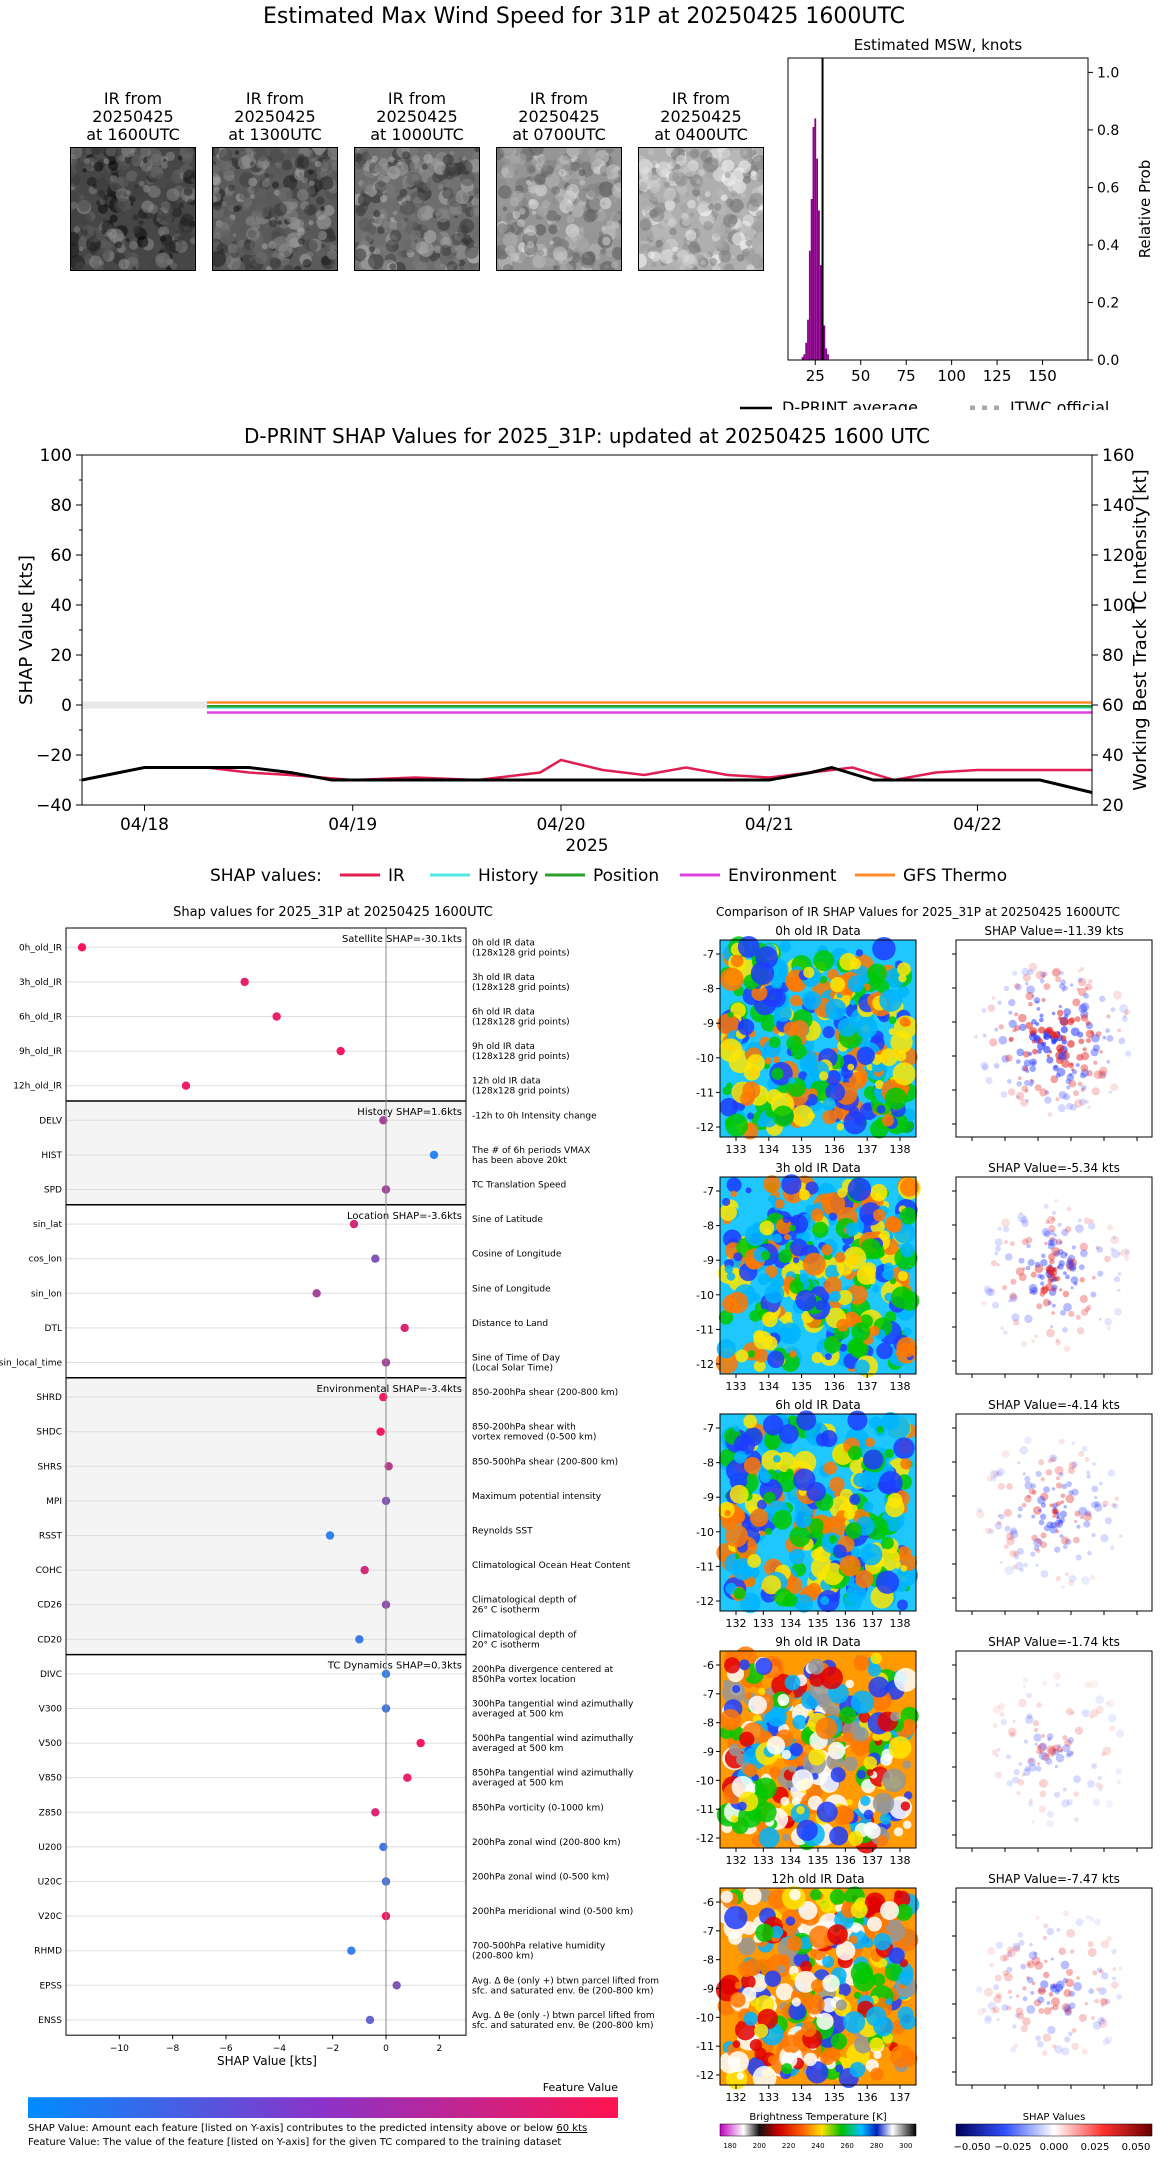  Describe the element at coordinates (61, 606) in the screenshot. I see `y-tick-label: 40` at that location.